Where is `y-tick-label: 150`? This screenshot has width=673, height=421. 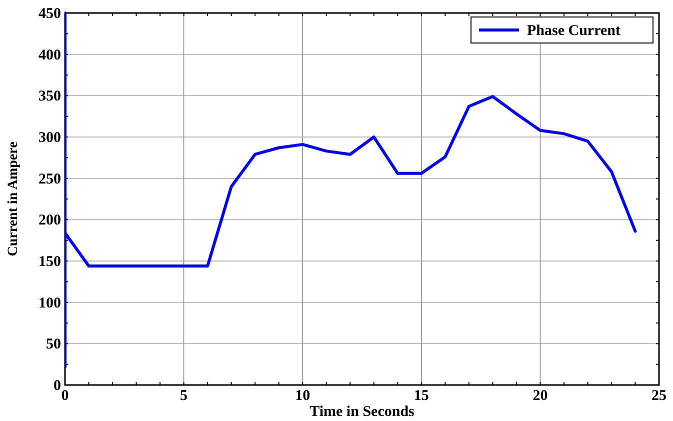
y-tick-label: 150 is located at coordinates (49, 262).